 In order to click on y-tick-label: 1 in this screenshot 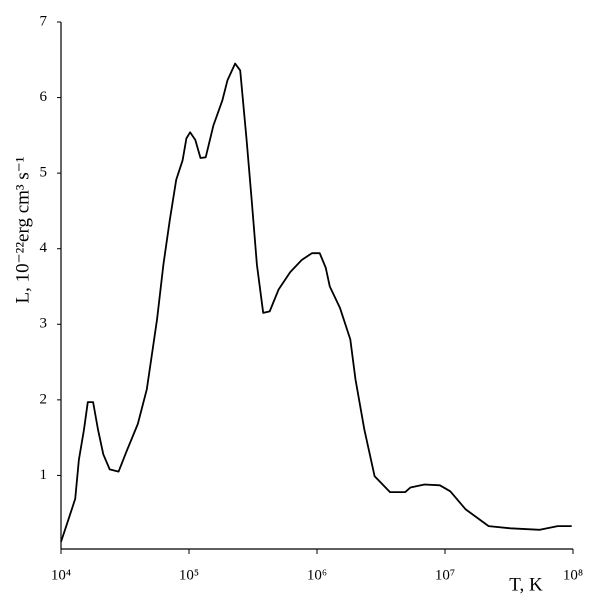, I will do `click(44, 475)`.